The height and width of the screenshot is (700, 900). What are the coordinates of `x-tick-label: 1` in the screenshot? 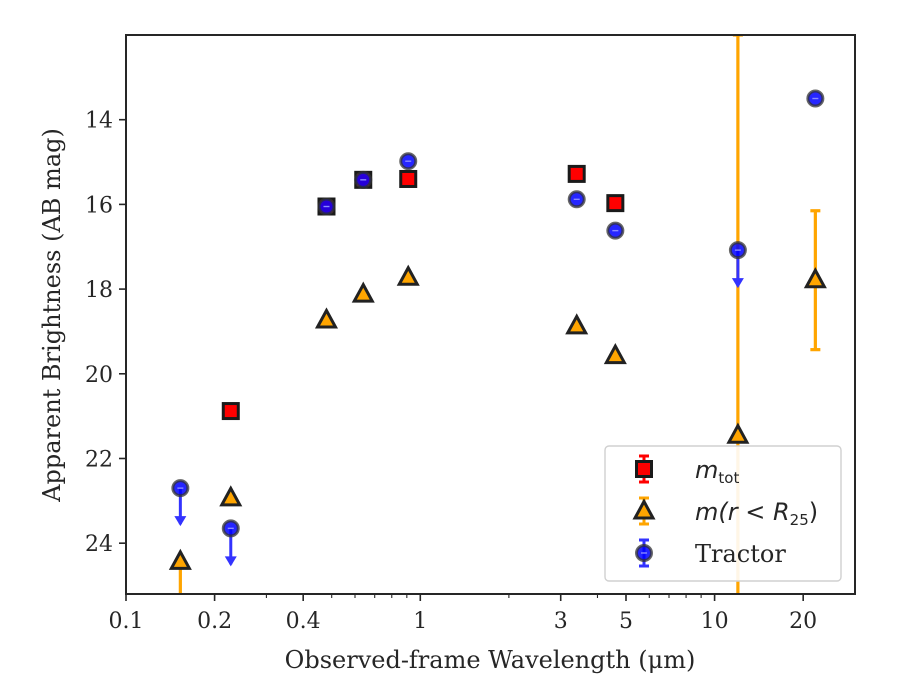 It's located at (420, 621).